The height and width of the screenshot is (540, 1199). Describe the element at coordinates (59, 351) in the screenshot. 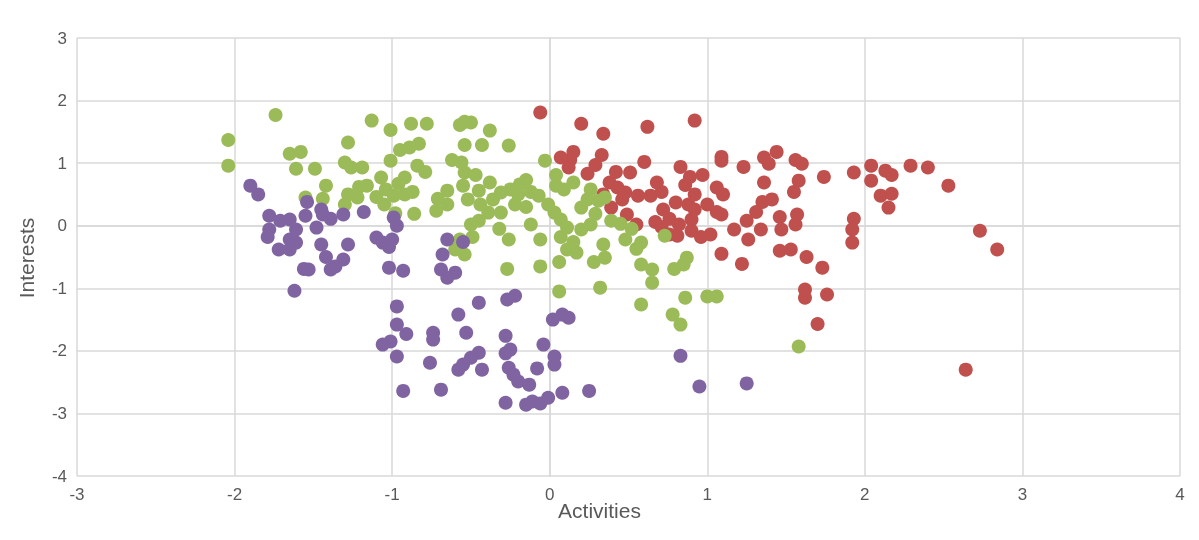

I see `y-tick-label: -2` at that location.